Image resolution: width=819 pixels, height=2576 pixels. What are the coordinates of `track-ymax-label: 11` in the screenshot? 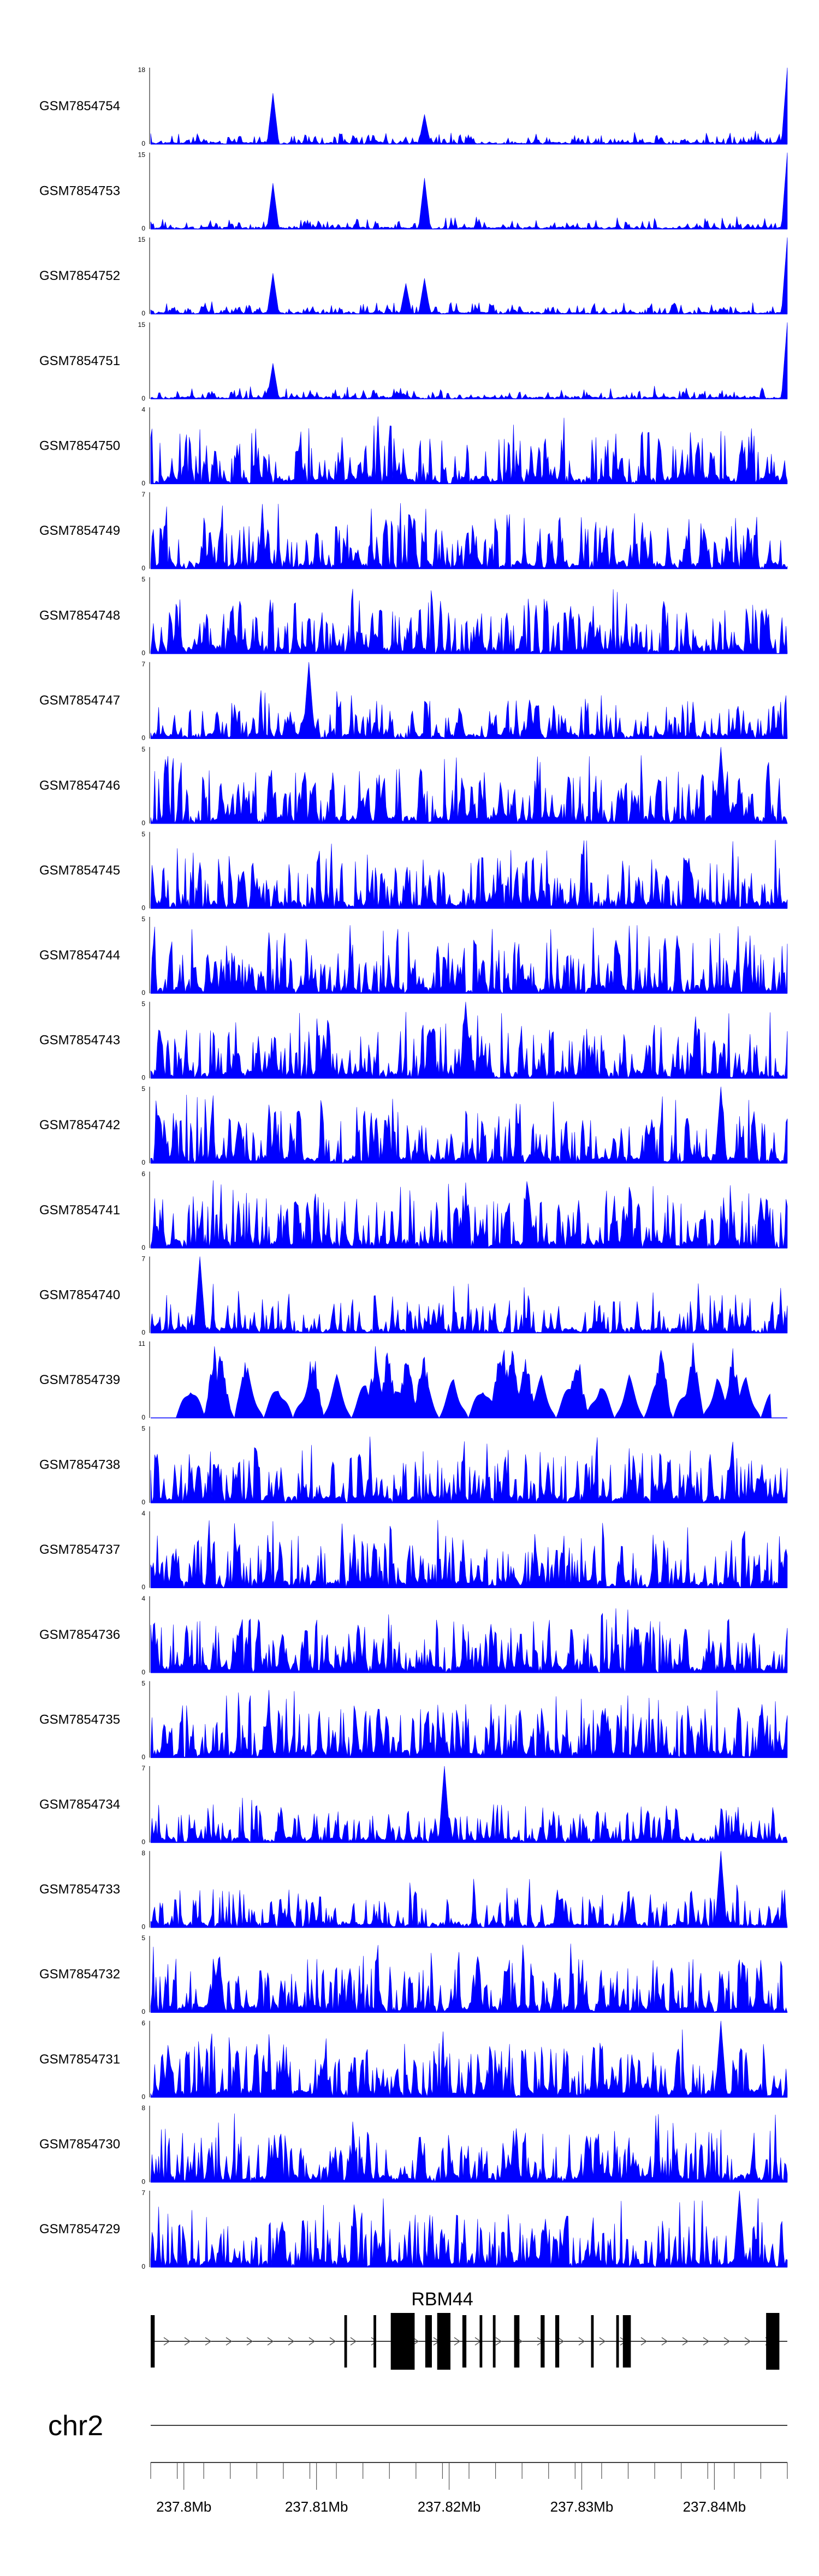 It's located at (142, 1343).